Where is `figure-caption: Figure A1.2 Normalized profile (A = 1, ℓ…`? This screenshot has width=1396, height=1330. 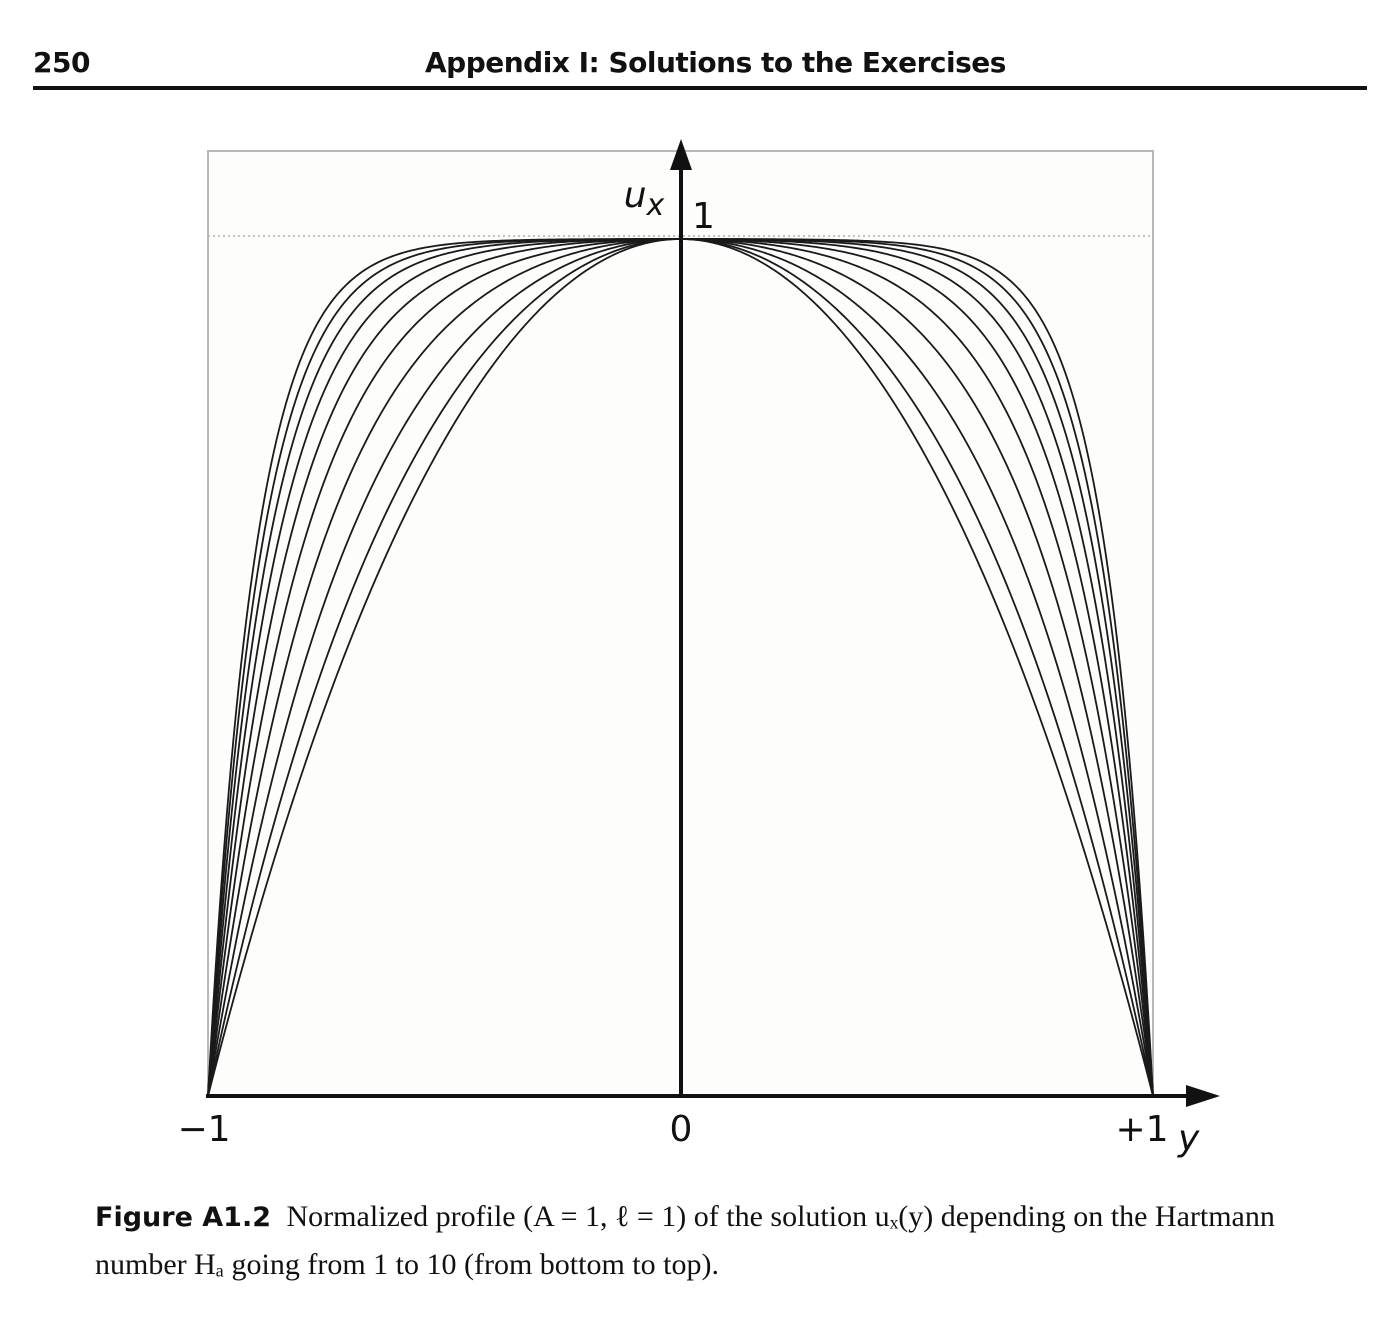 figure-caption: Figure A1.2 Normalized profile (A = 1, ℓ… is located at coordinates (715, 1240).